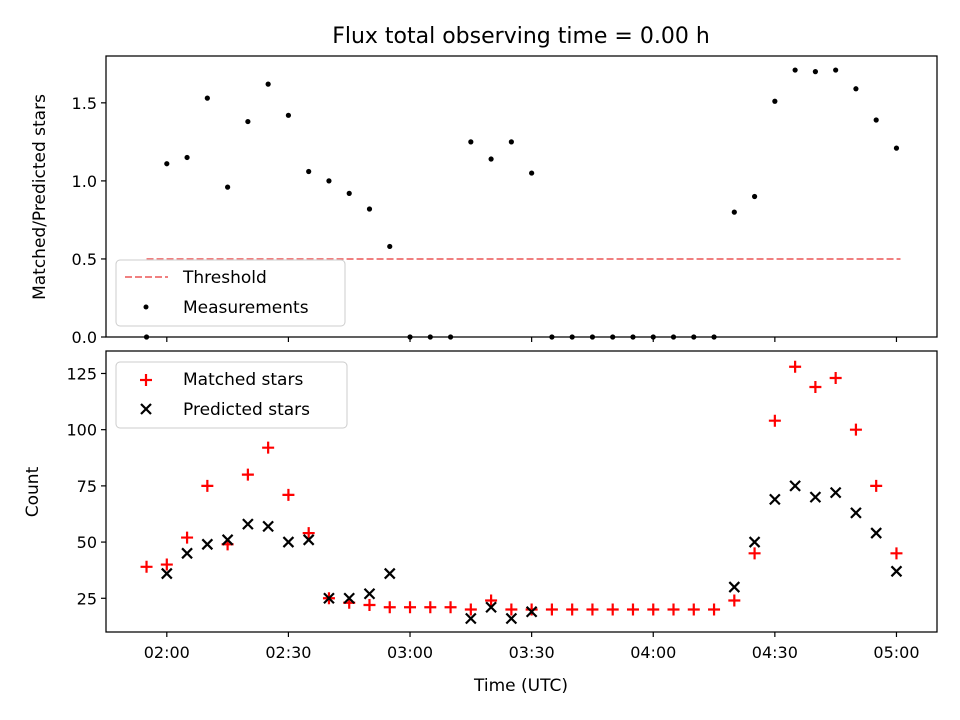 Image resolution: width=960 pixels, height=720 pixels. What do you see at coordinates (87, 598) in the screenshot?
I see `bottom-ytick-label: 25` at bounding box center [87, 598].